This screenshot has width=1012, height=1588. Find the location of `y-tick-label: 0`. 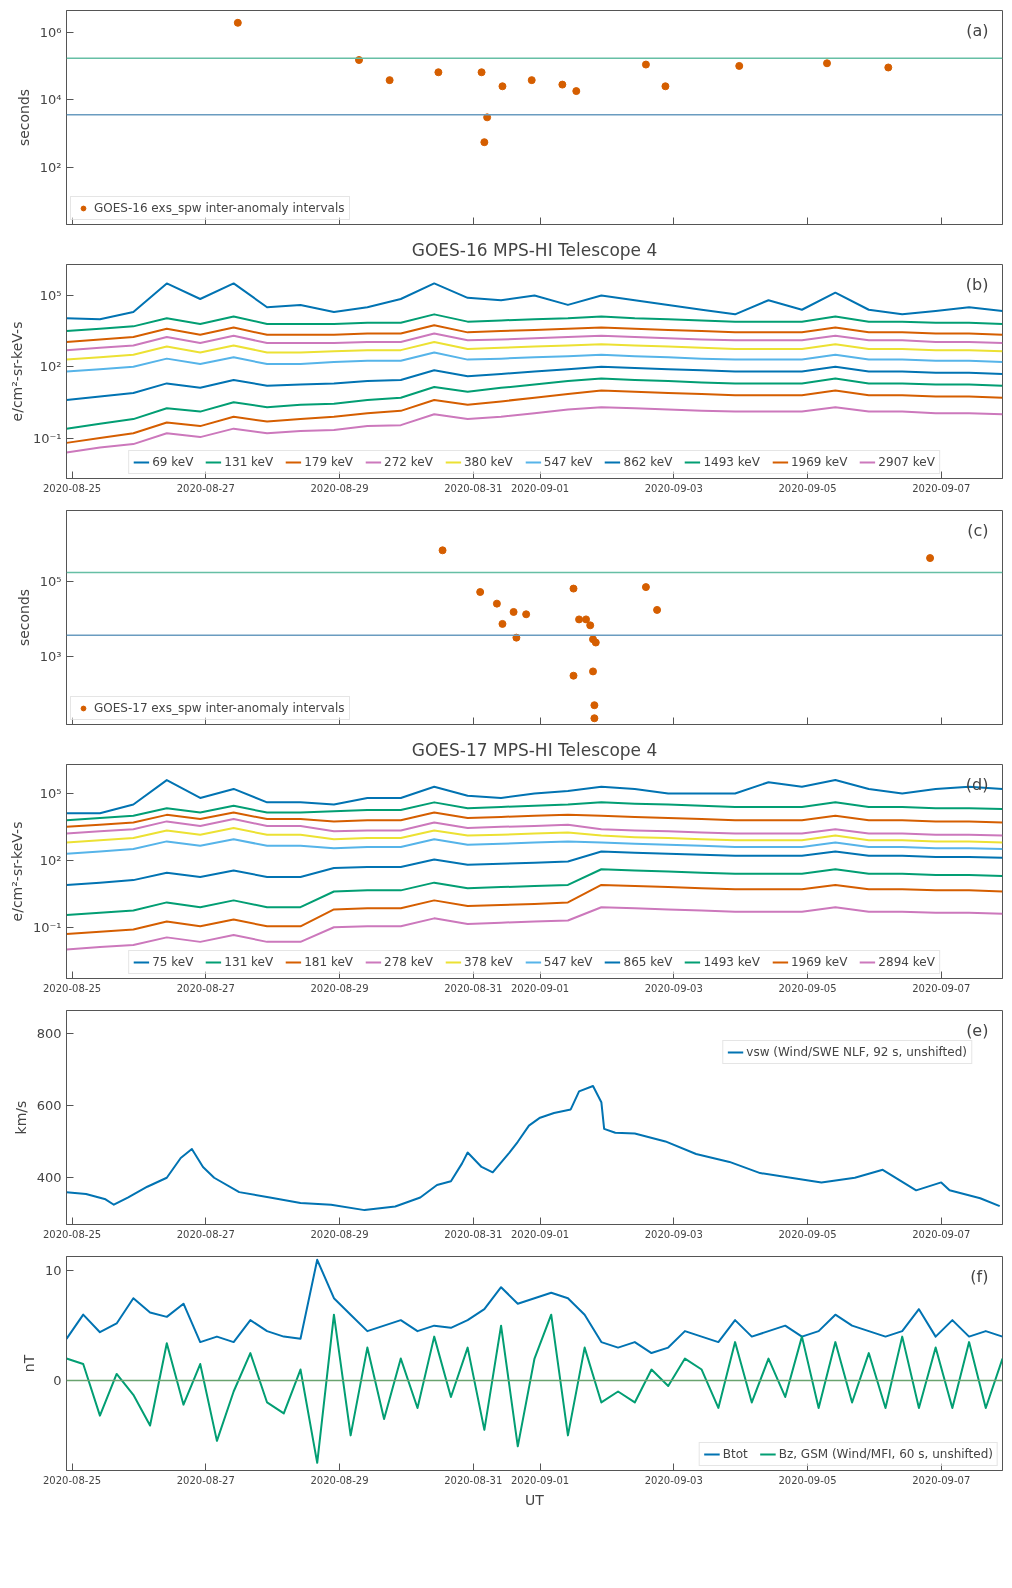

y-tick-label: 0 is located at coordinates (57, 1381).